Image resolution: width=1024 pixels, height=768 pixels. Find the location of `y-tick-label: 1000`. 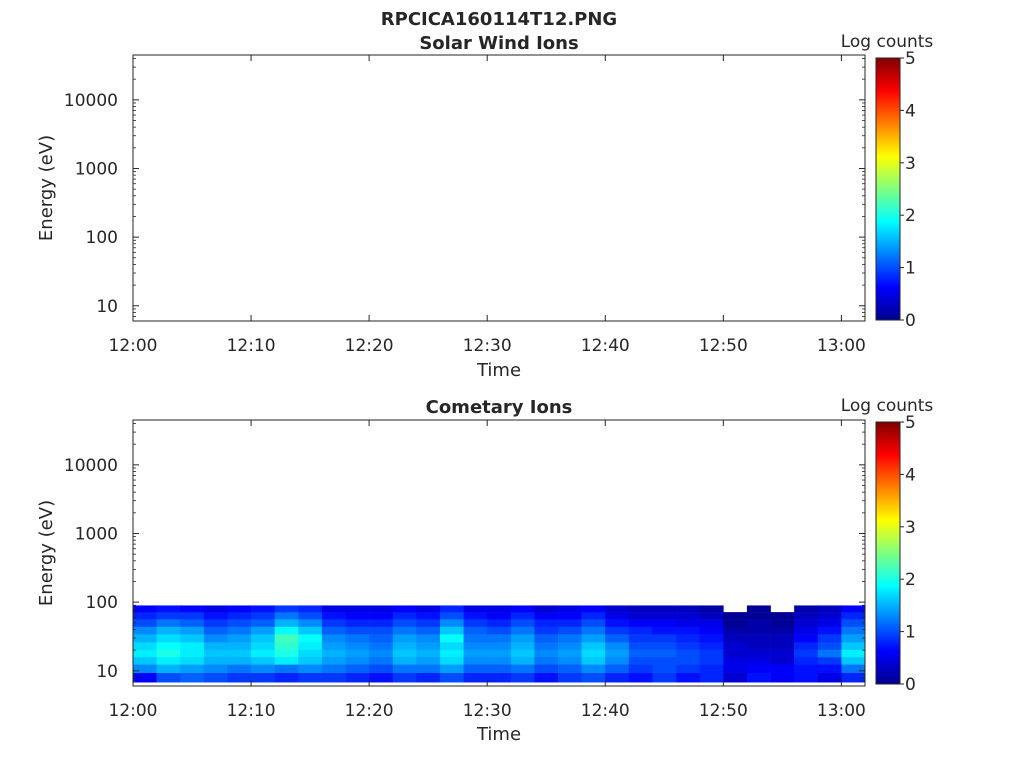

y-tick-label: 1000 is located at coordinates (96, 534).